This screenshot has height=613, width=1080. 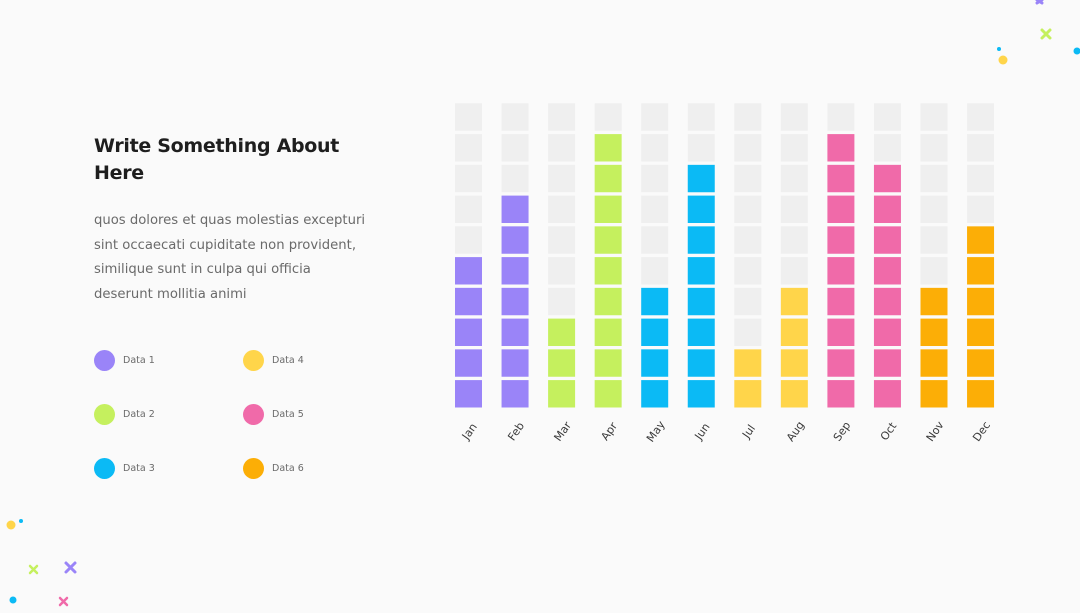 I want to click on x-tick-label: Jun, so click(x=702, y=432).